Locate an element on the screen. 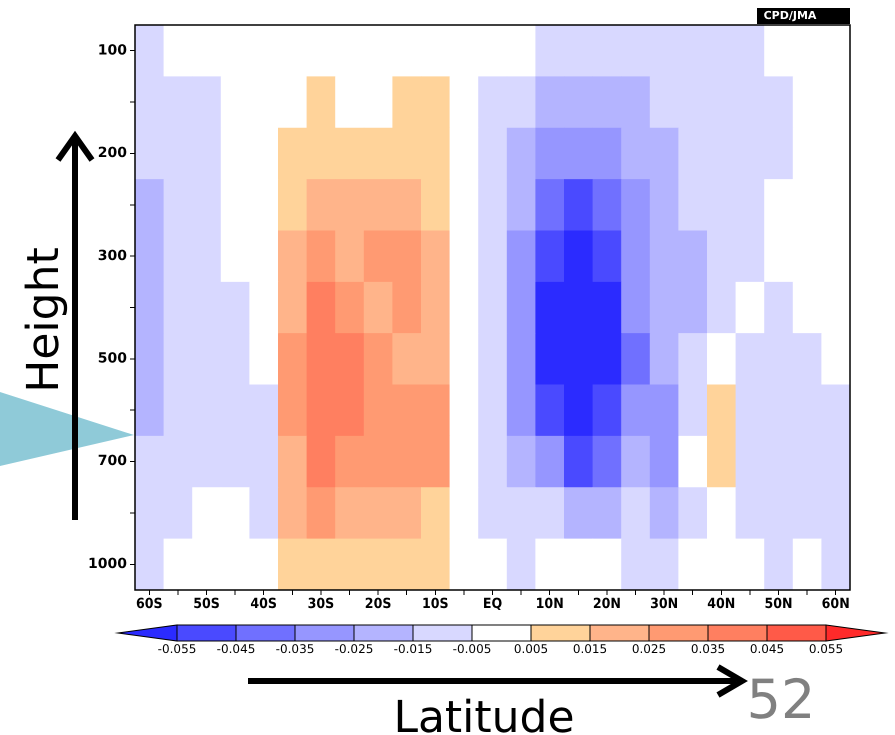 This screenshot has height=735, width=895. x-axis-title: Latitude is located at coordinates (484, 713).